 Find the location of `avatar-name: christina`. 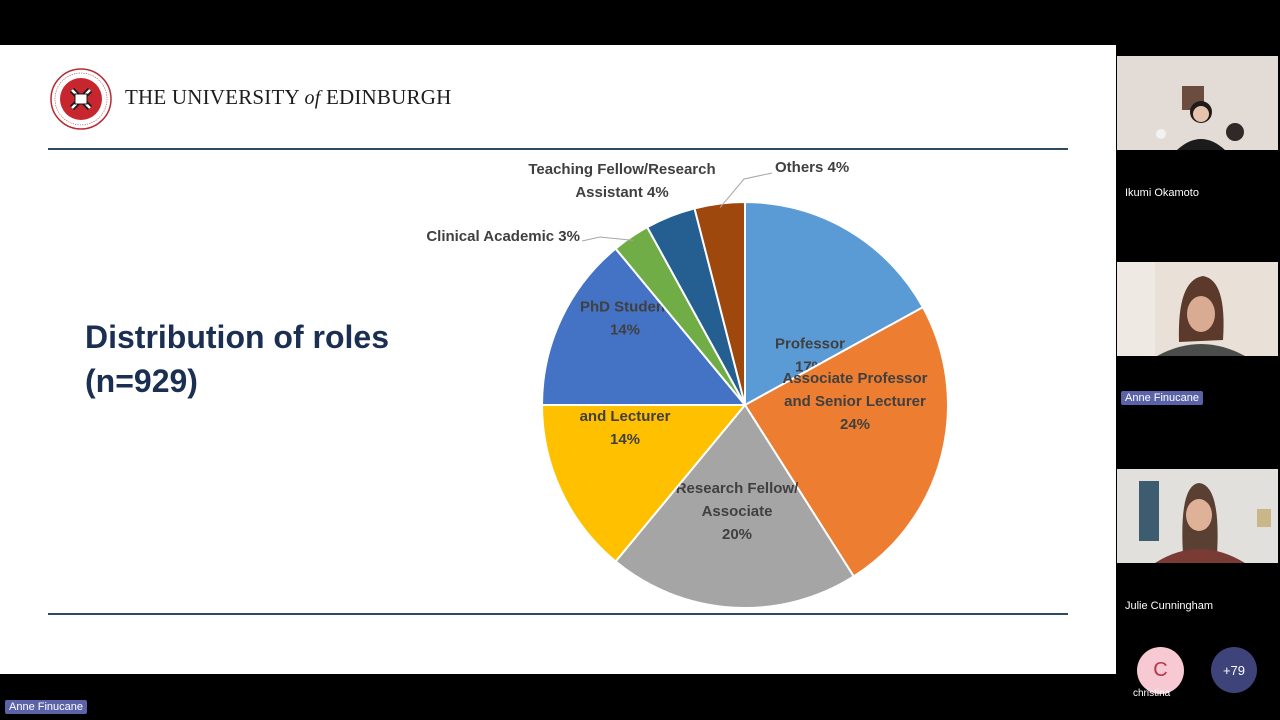

avatar-name: christina is located at coordinates (1152, 693).